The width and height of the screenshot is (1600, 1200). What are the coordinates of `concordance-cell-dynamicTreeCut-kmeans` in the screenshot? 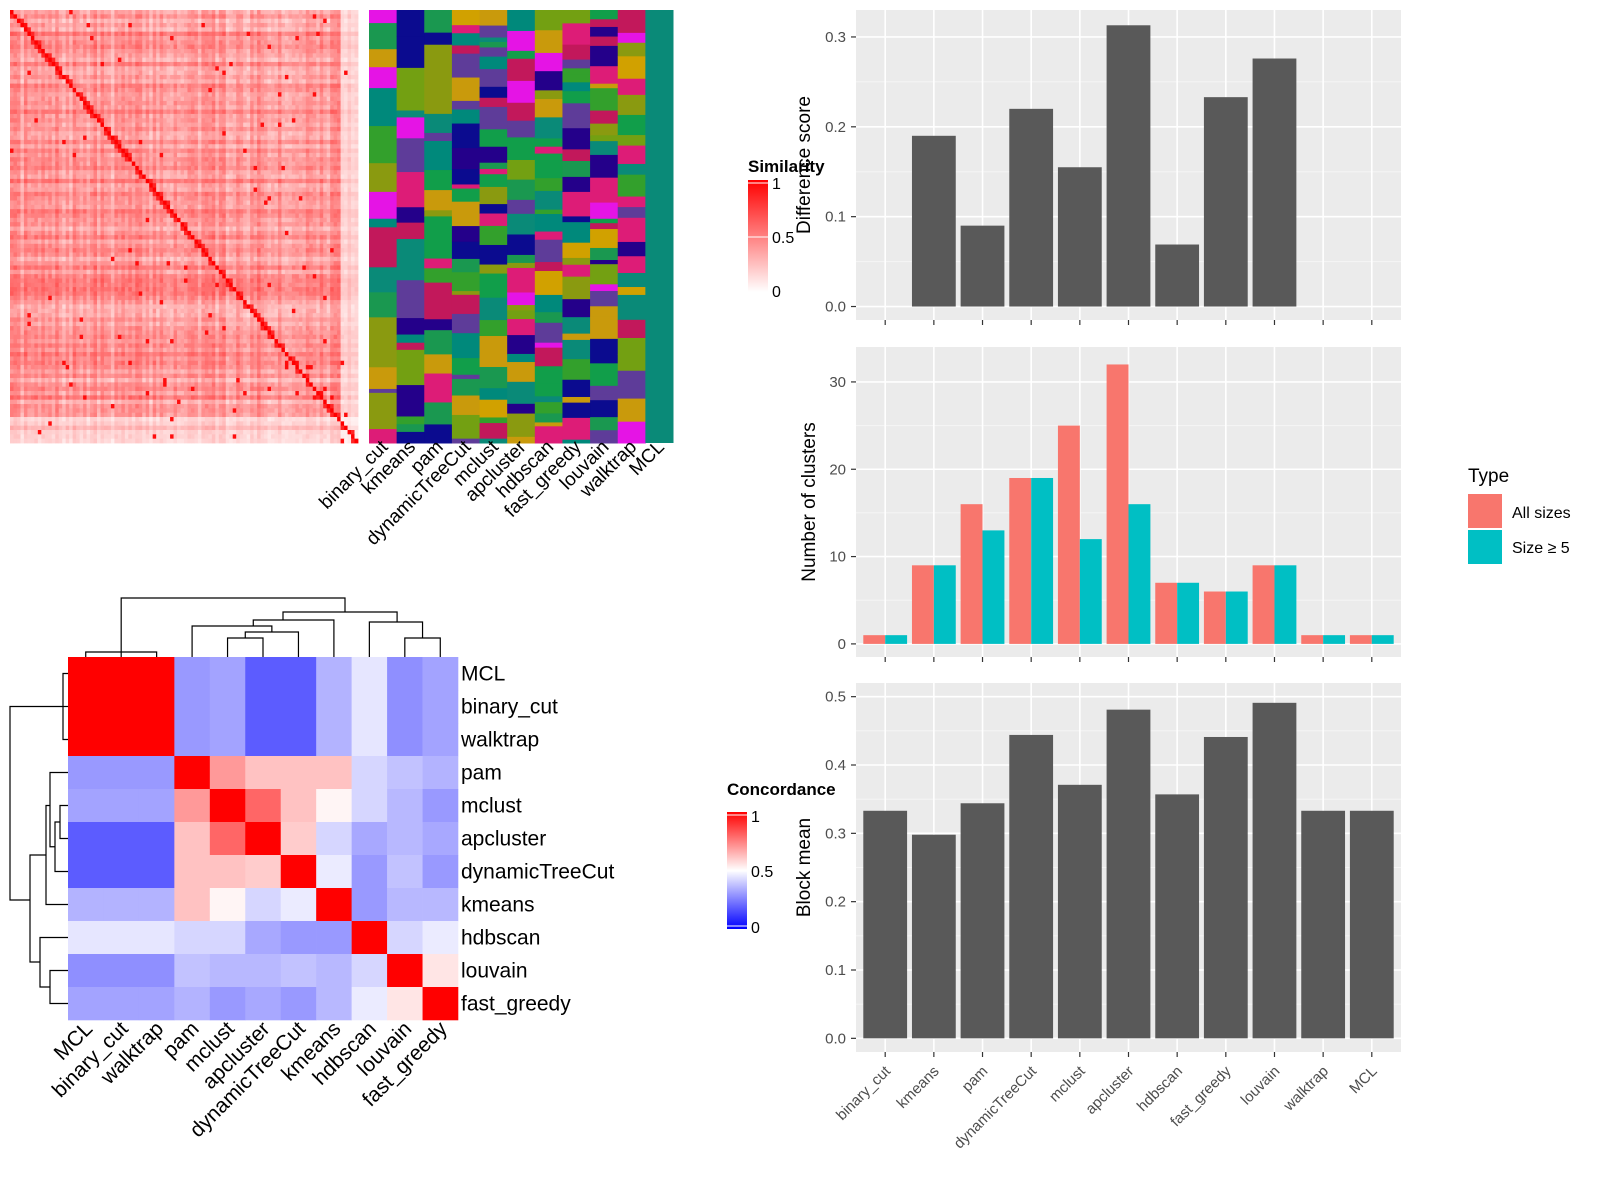 It's located at (334, 872).